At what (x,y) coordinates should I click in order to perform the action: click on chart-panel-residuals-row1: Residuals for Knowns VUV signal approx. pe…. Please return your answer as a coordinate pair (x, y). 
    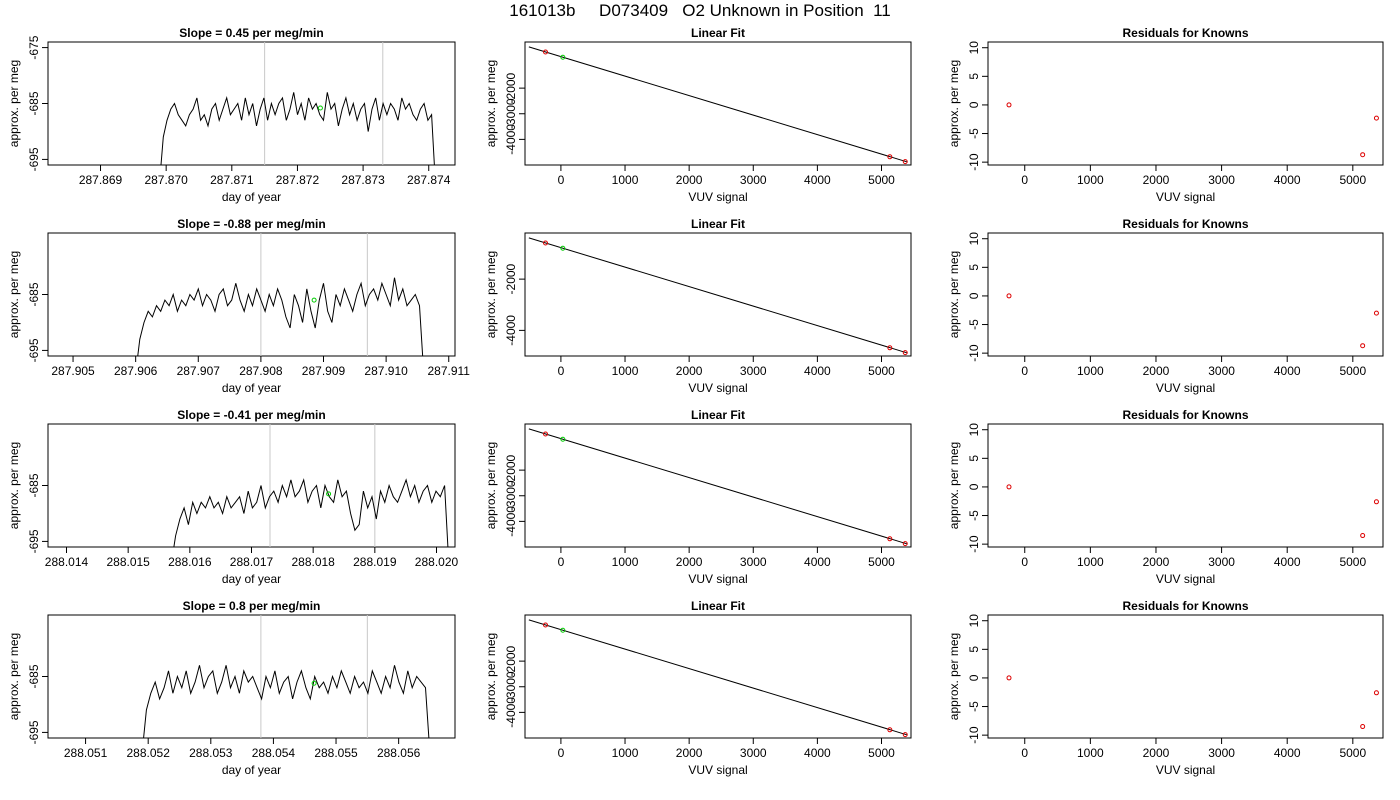
    Looking at the image, I should click on (1165, 115).